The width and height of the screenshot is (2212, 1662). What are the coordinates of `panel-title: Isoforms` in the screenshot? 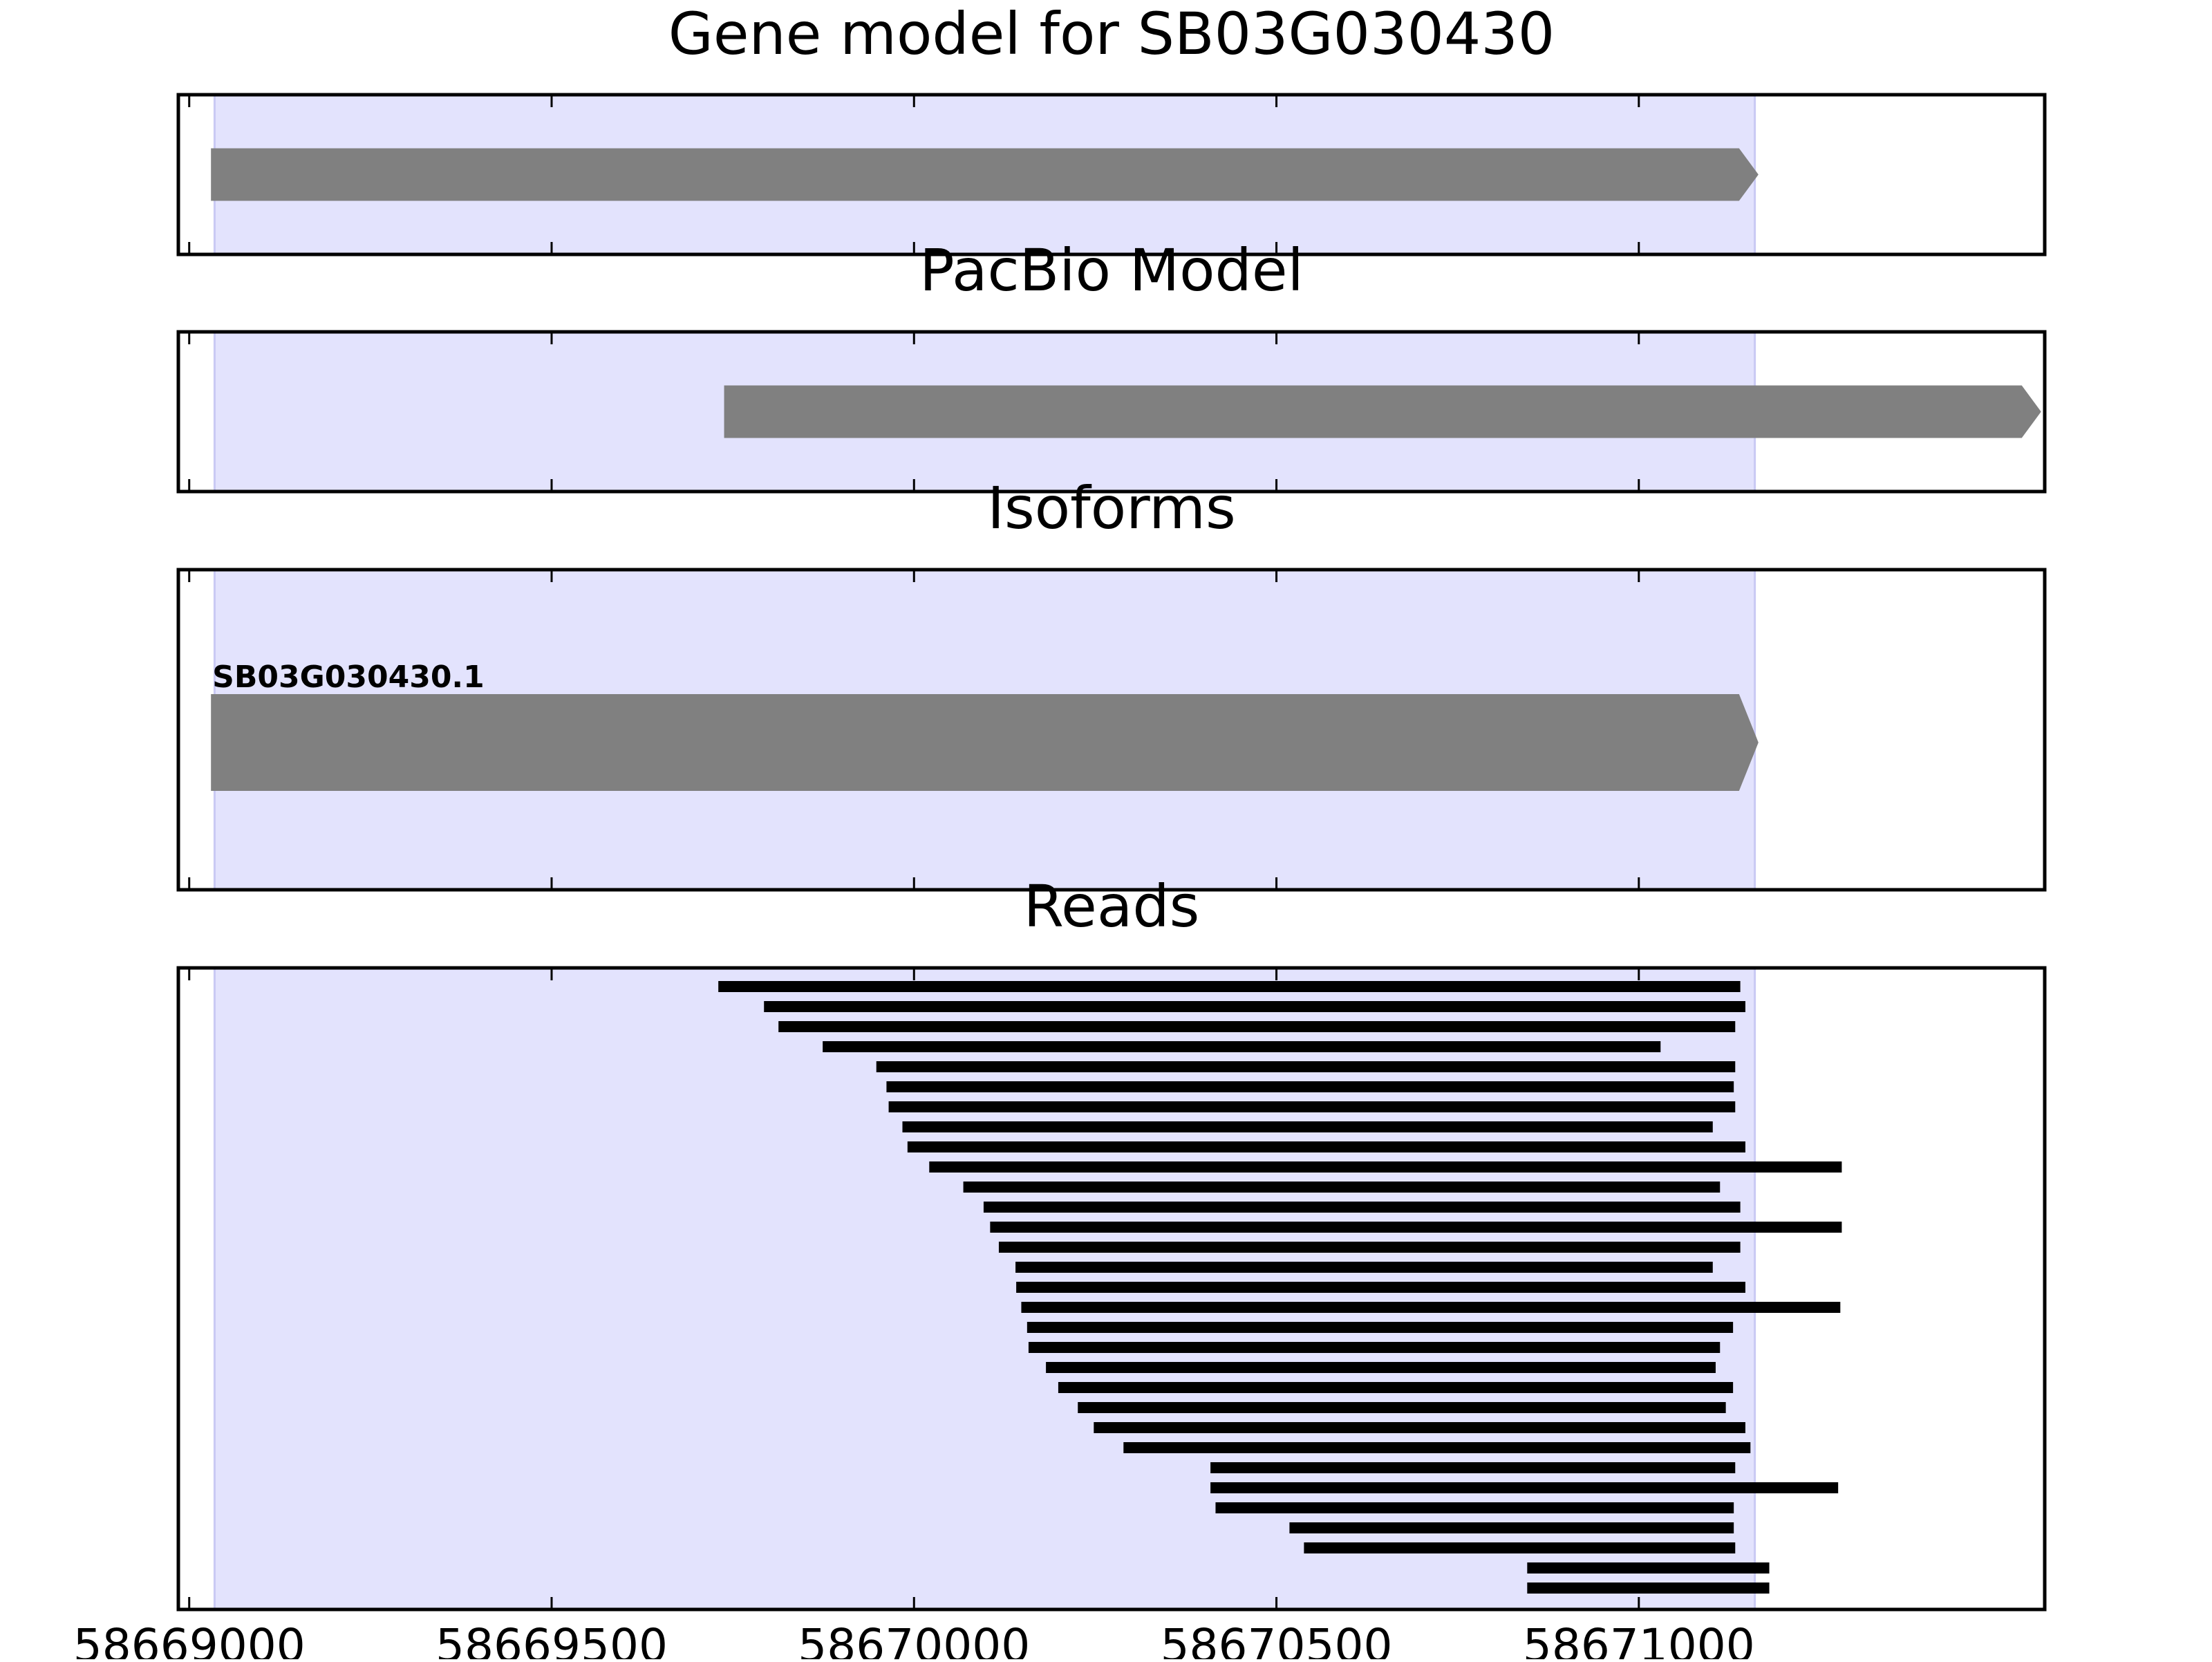 It's located at (1111, 508).